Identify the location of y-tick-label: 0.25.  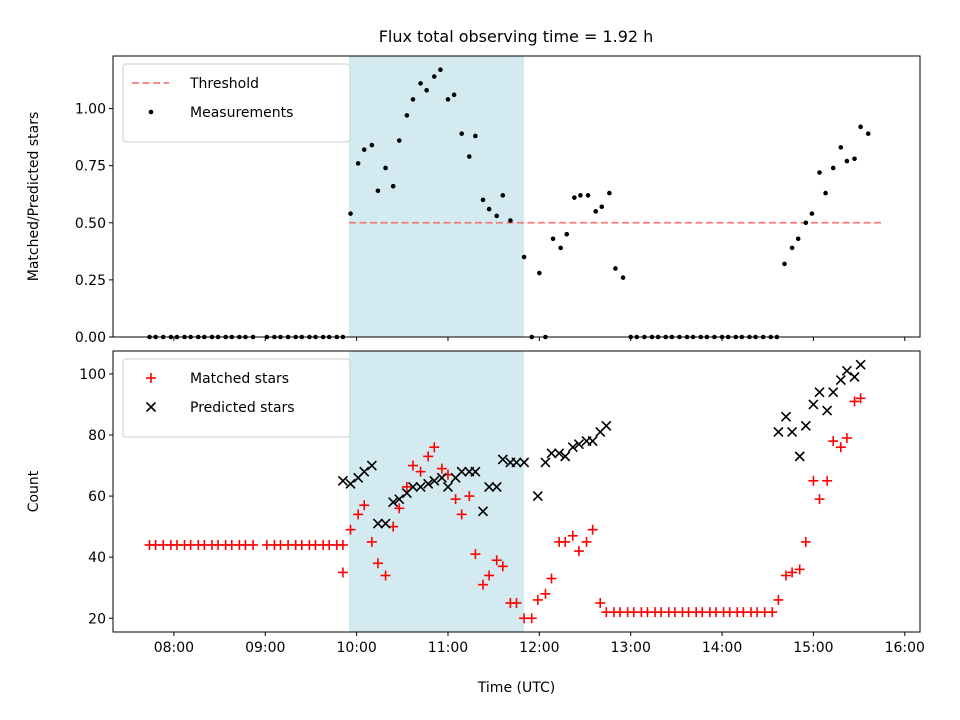
(90, 281).